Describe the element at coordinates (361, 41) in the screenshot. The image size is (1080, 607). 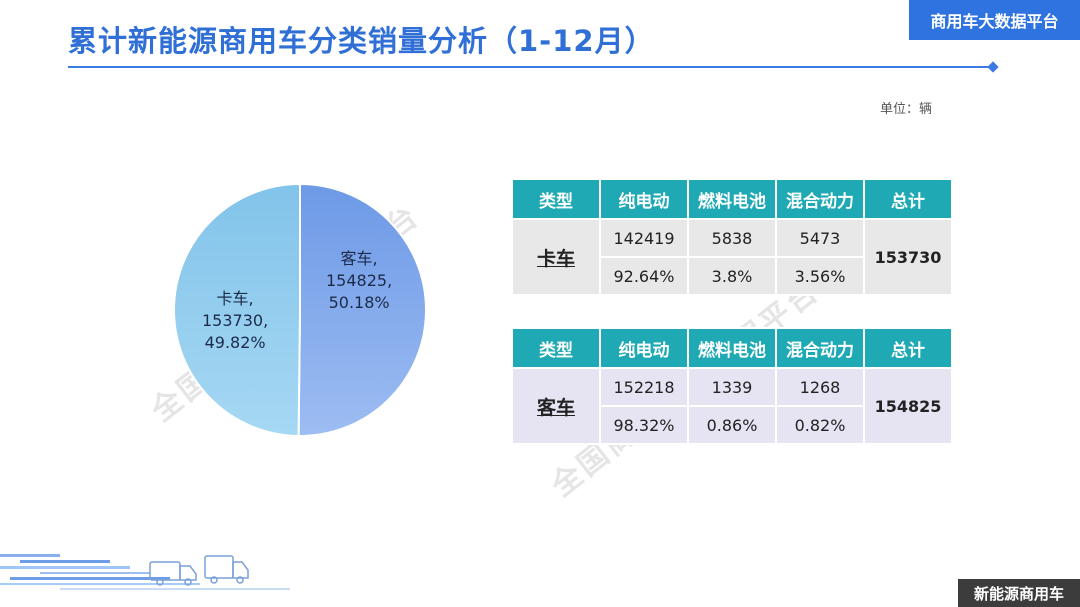
I see `page-title: 累计新能源商用车分类销量分析（1-12月）` at that location.